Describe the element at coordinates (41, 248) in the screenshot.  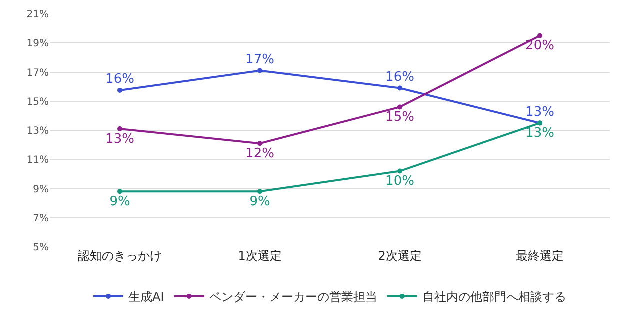
I see `y-tick-label: 5%` at that location.